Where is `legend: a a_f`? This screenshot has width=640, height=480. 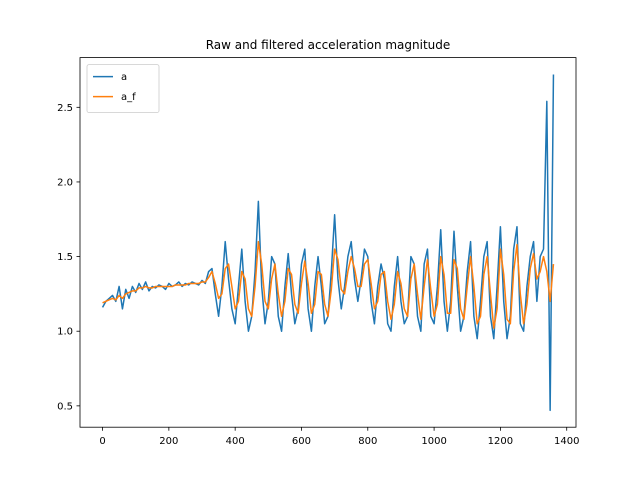 legend: a a_f is located at coordinates (123, 88).